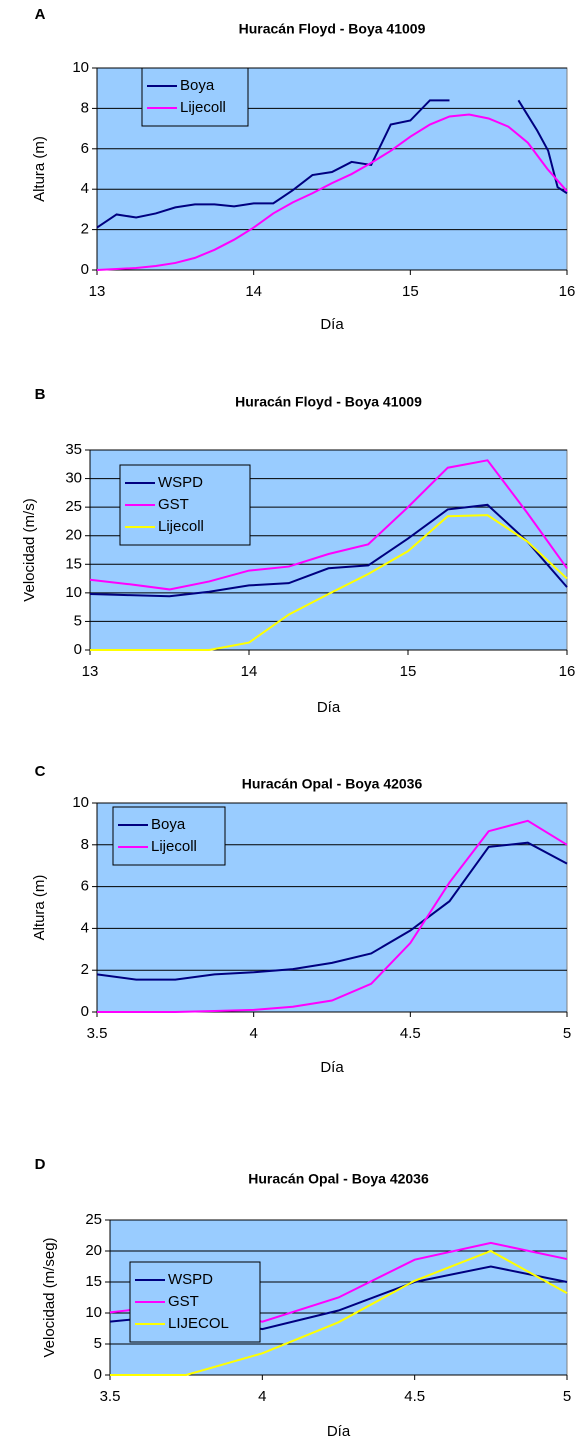 This screenshot has width=586, height=1444. What do you see at coordinates (73, 478) in the screenshot?
I see `y-tick-label: 30` at bounding box center [73, 478].